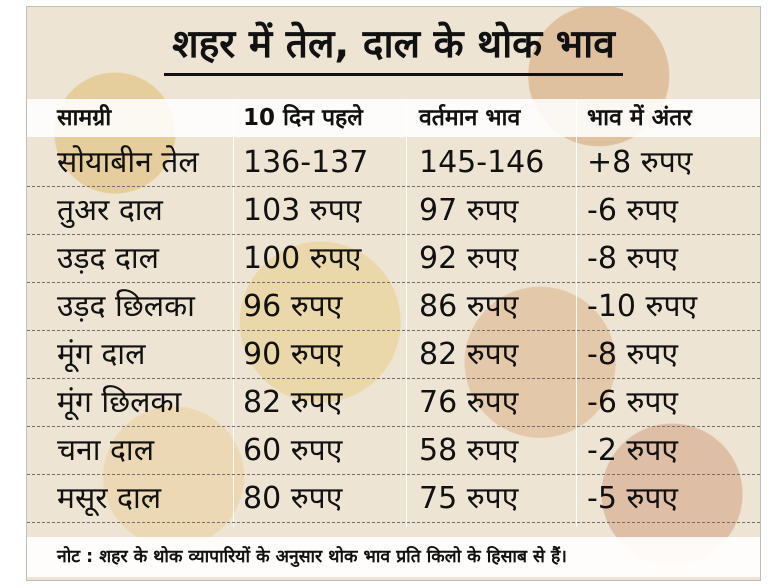  What do you see at coordinates (303, 118) in the screenshot?
I see `header-previous-price: 10 दिन पहले` at bounding box center [303, 118].